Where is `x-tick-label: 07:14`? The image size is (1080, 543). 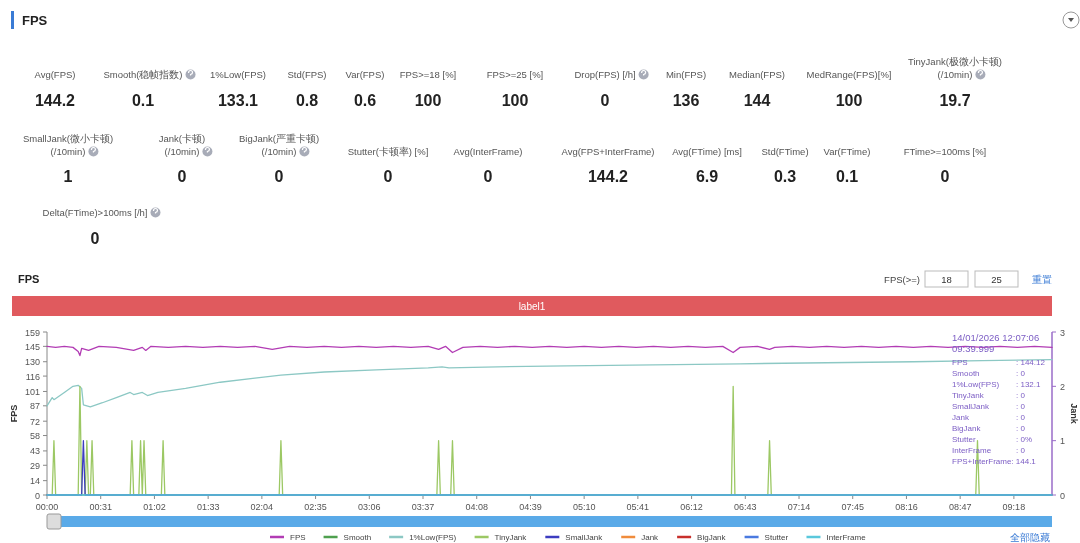
x-tick-label: 07:14 is located at coordinates (799, 507).